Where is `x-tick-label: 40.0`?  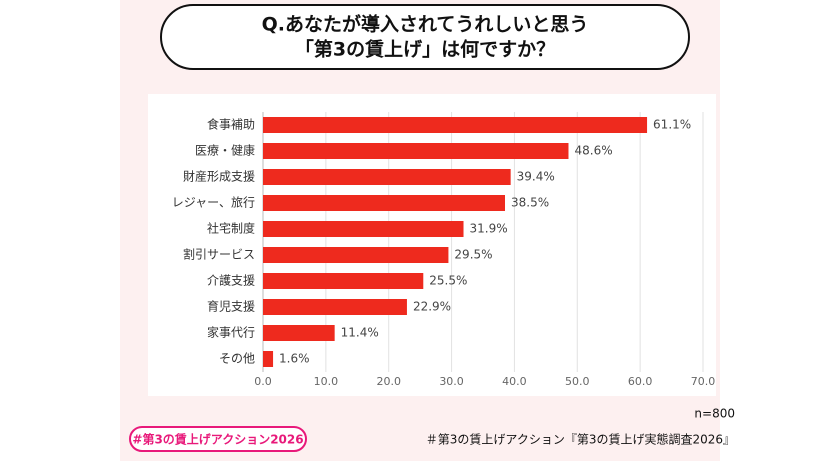
x-tick-label: 40.0 is located at coordinates (514, 381).